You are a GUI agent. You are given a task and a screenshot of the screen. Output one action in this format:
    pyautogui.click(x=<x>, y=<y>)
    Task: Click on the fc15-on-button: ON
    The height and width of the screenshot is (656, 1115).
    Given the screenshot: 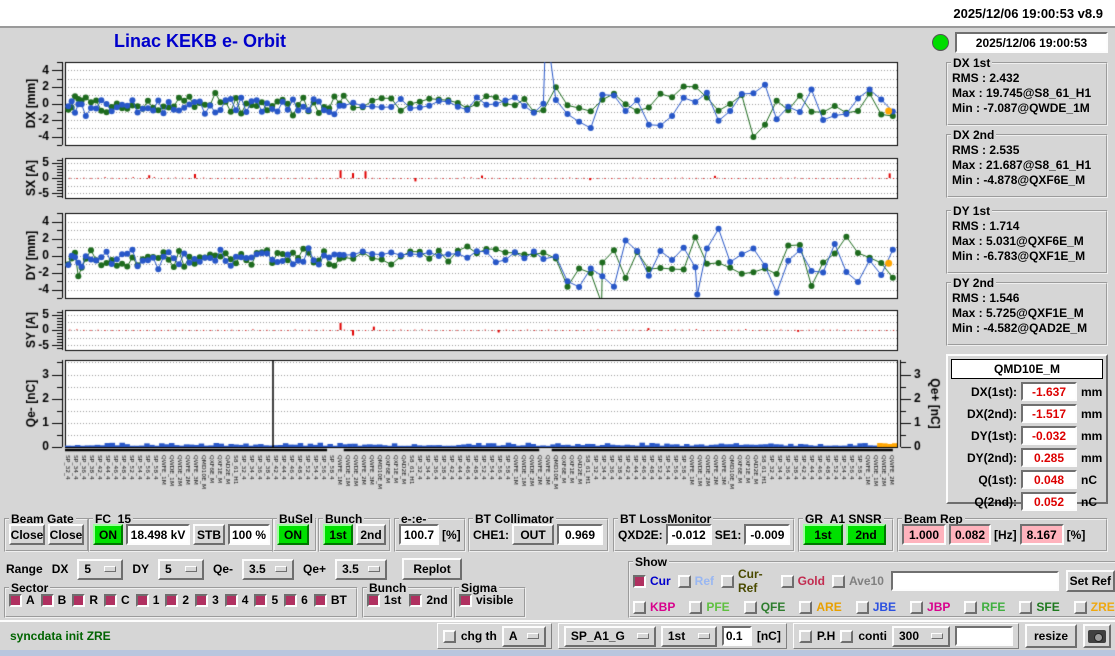 What is the action you would take?
    pyautogui.click(x=108, y=534)
    